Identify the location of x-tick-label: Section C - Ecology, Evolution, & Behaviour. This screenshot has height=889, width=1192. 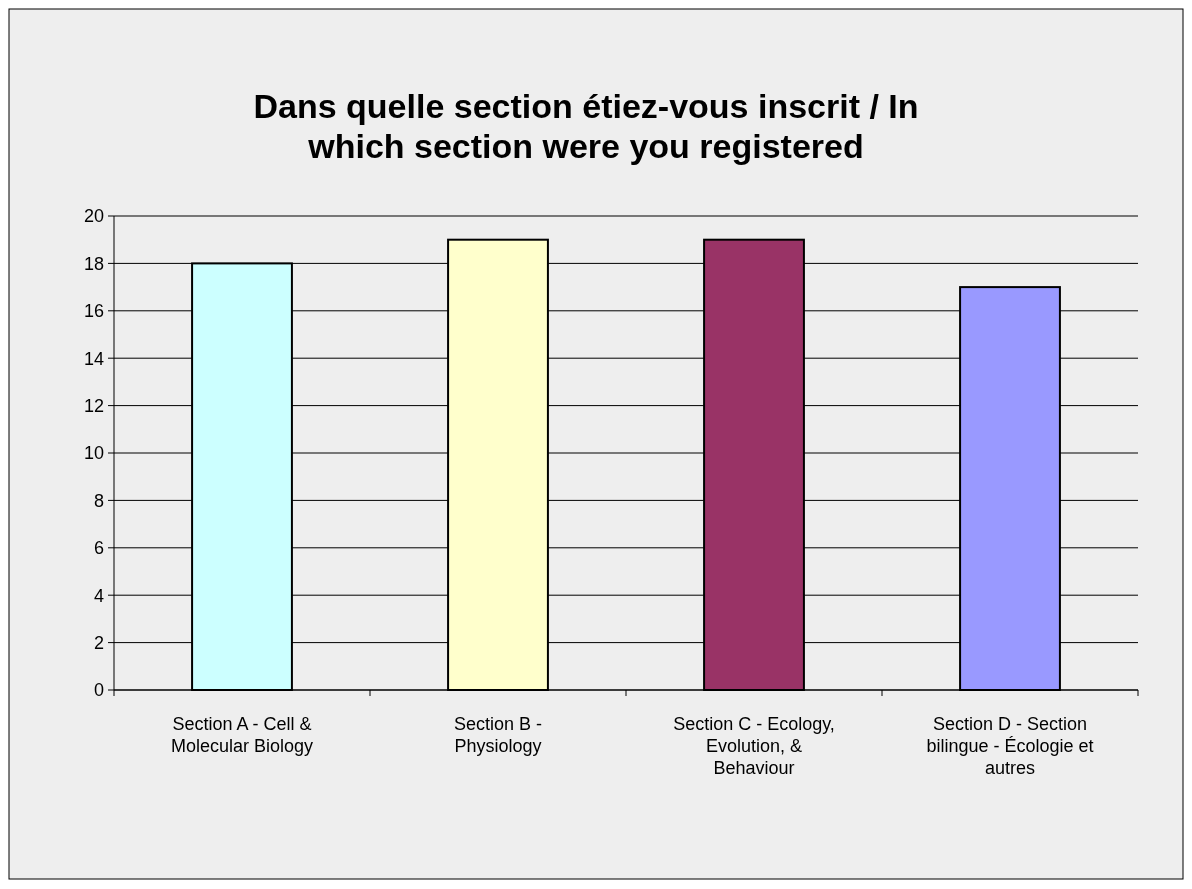
(754, 746).